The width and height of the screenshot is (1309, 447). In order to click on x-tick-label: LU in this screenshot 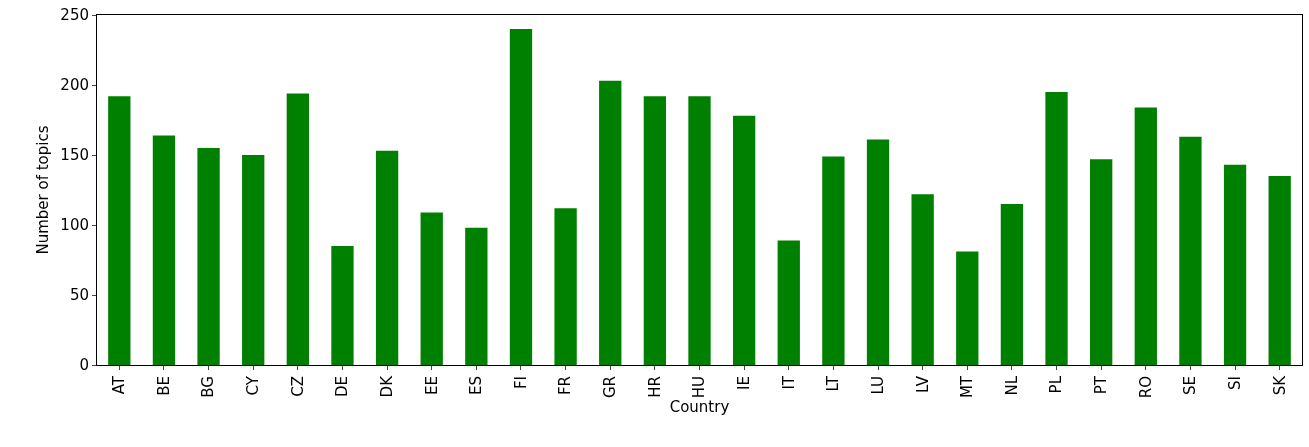, I will do `click(877, 385)`.